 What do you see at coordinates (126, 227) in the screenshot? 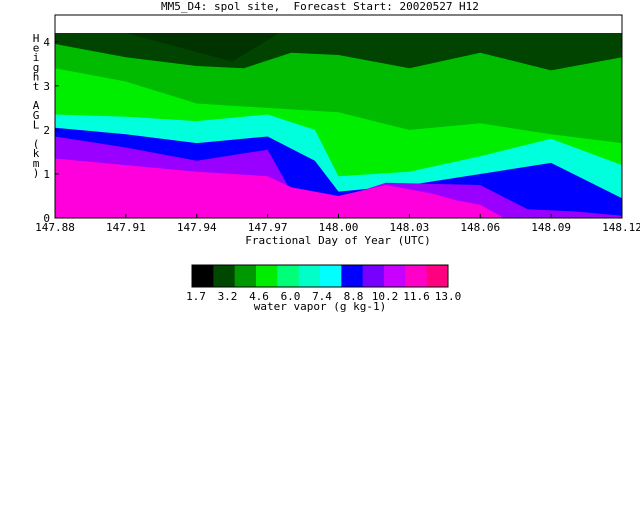
I see `x-tick-label: 147.91` at bounding box center [126, 227].